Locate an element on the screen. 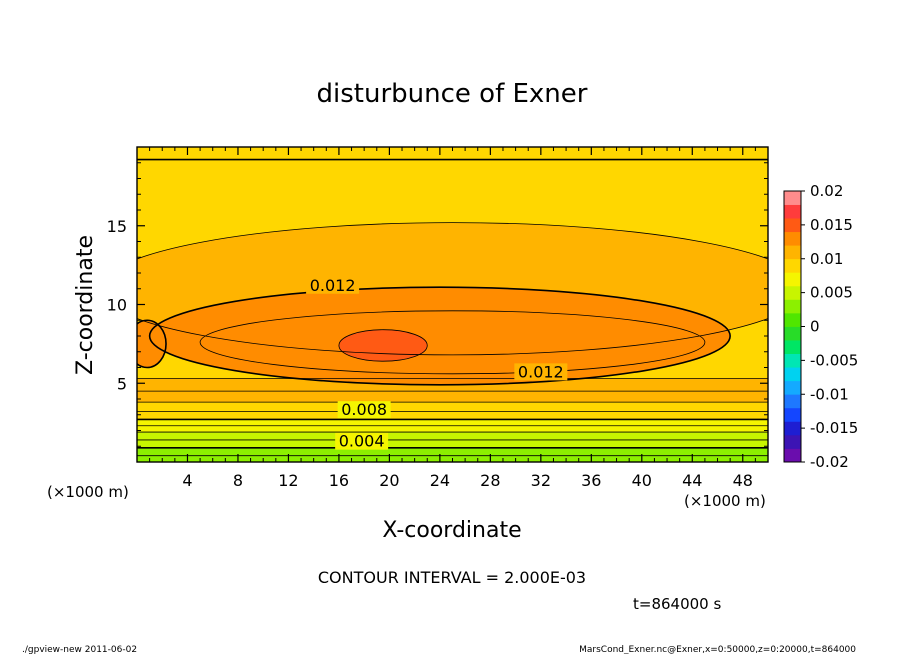 The image size is (904, 654). x-tick-label: 40 is located at coordinates (642, 480).